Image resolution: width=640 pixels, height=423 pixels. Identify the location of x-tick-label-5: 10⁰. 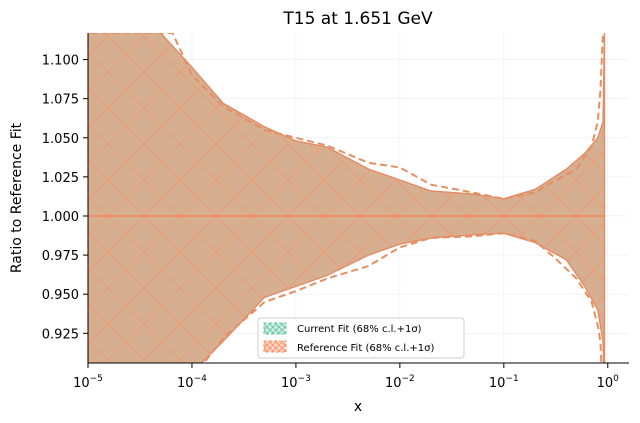
(608, 382).